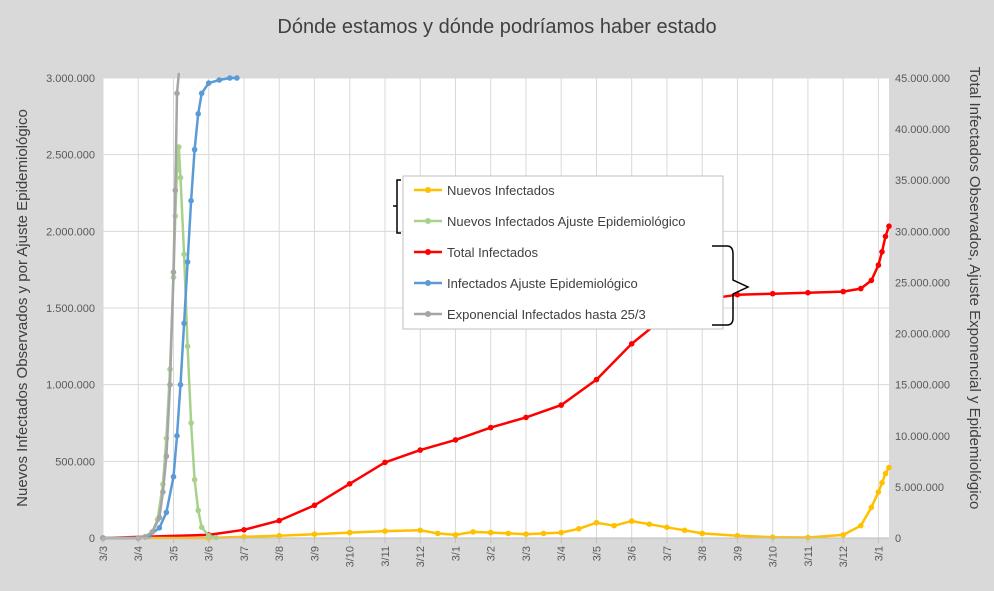 This screenshot has height=591, width=994. Describe the element at coordinates (922, 437) in the screenshot. I see `y2-tick-label: 10.000.000` at that location.